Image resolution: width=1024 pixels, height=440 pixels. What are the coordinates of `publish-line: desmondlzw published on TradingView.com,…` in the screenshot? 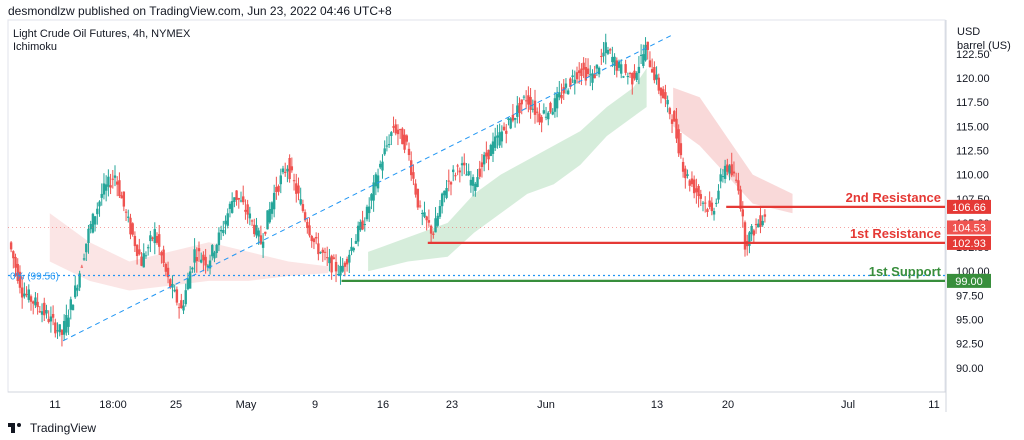 It's located at (200, 11).